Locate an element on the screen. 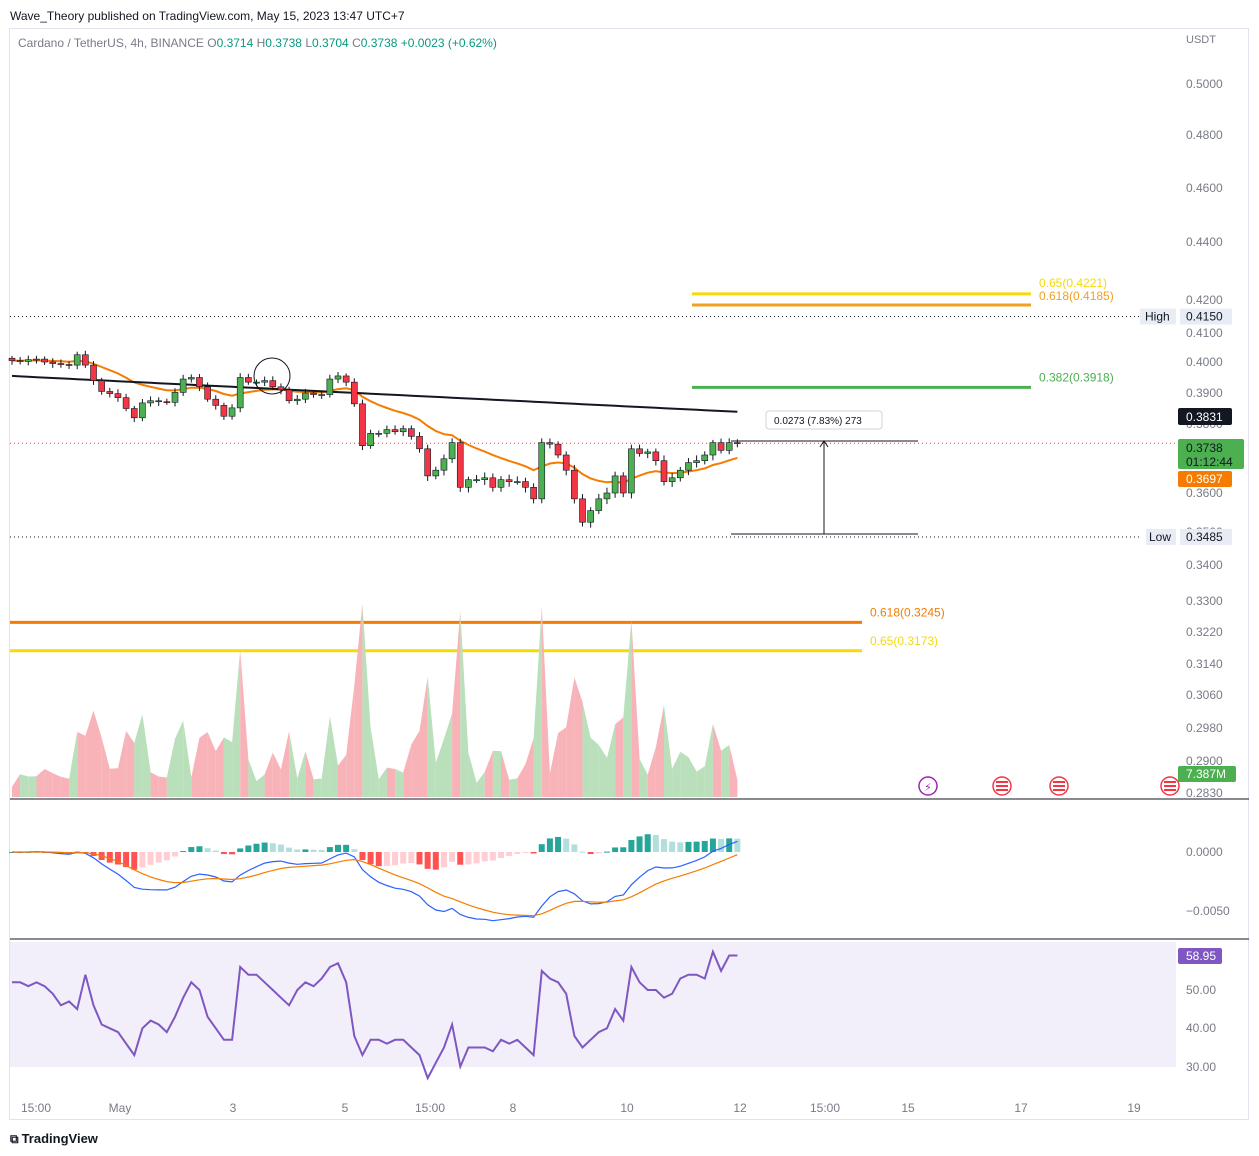  lightning-icon: ⚡ is located at coordinates (928, 787).